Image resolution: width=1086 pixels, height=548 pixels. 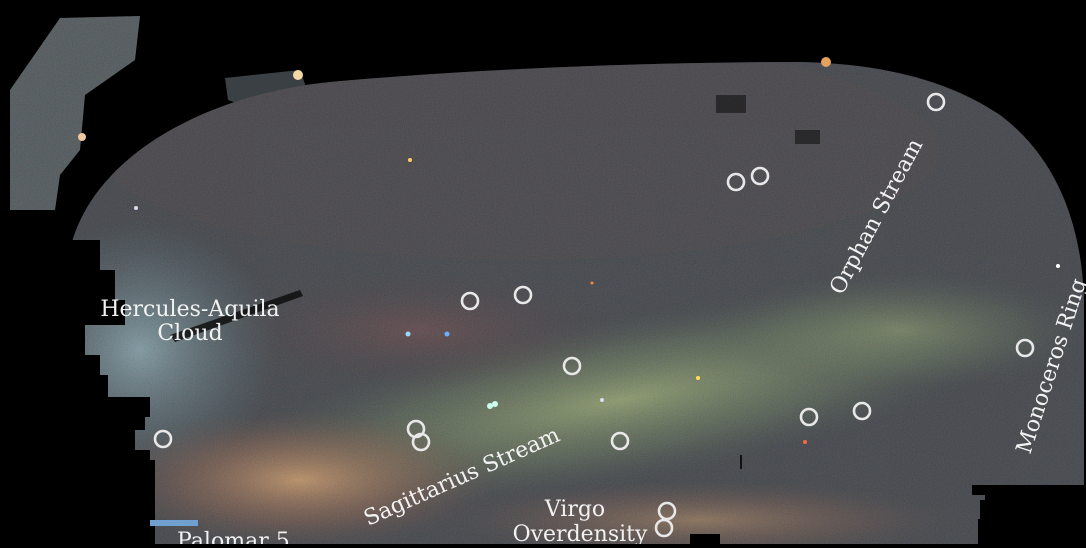 What do you see at coordinates (160, 113) in the screenshot?
I see `survey-strip-left` at bounding box center [160, 113].